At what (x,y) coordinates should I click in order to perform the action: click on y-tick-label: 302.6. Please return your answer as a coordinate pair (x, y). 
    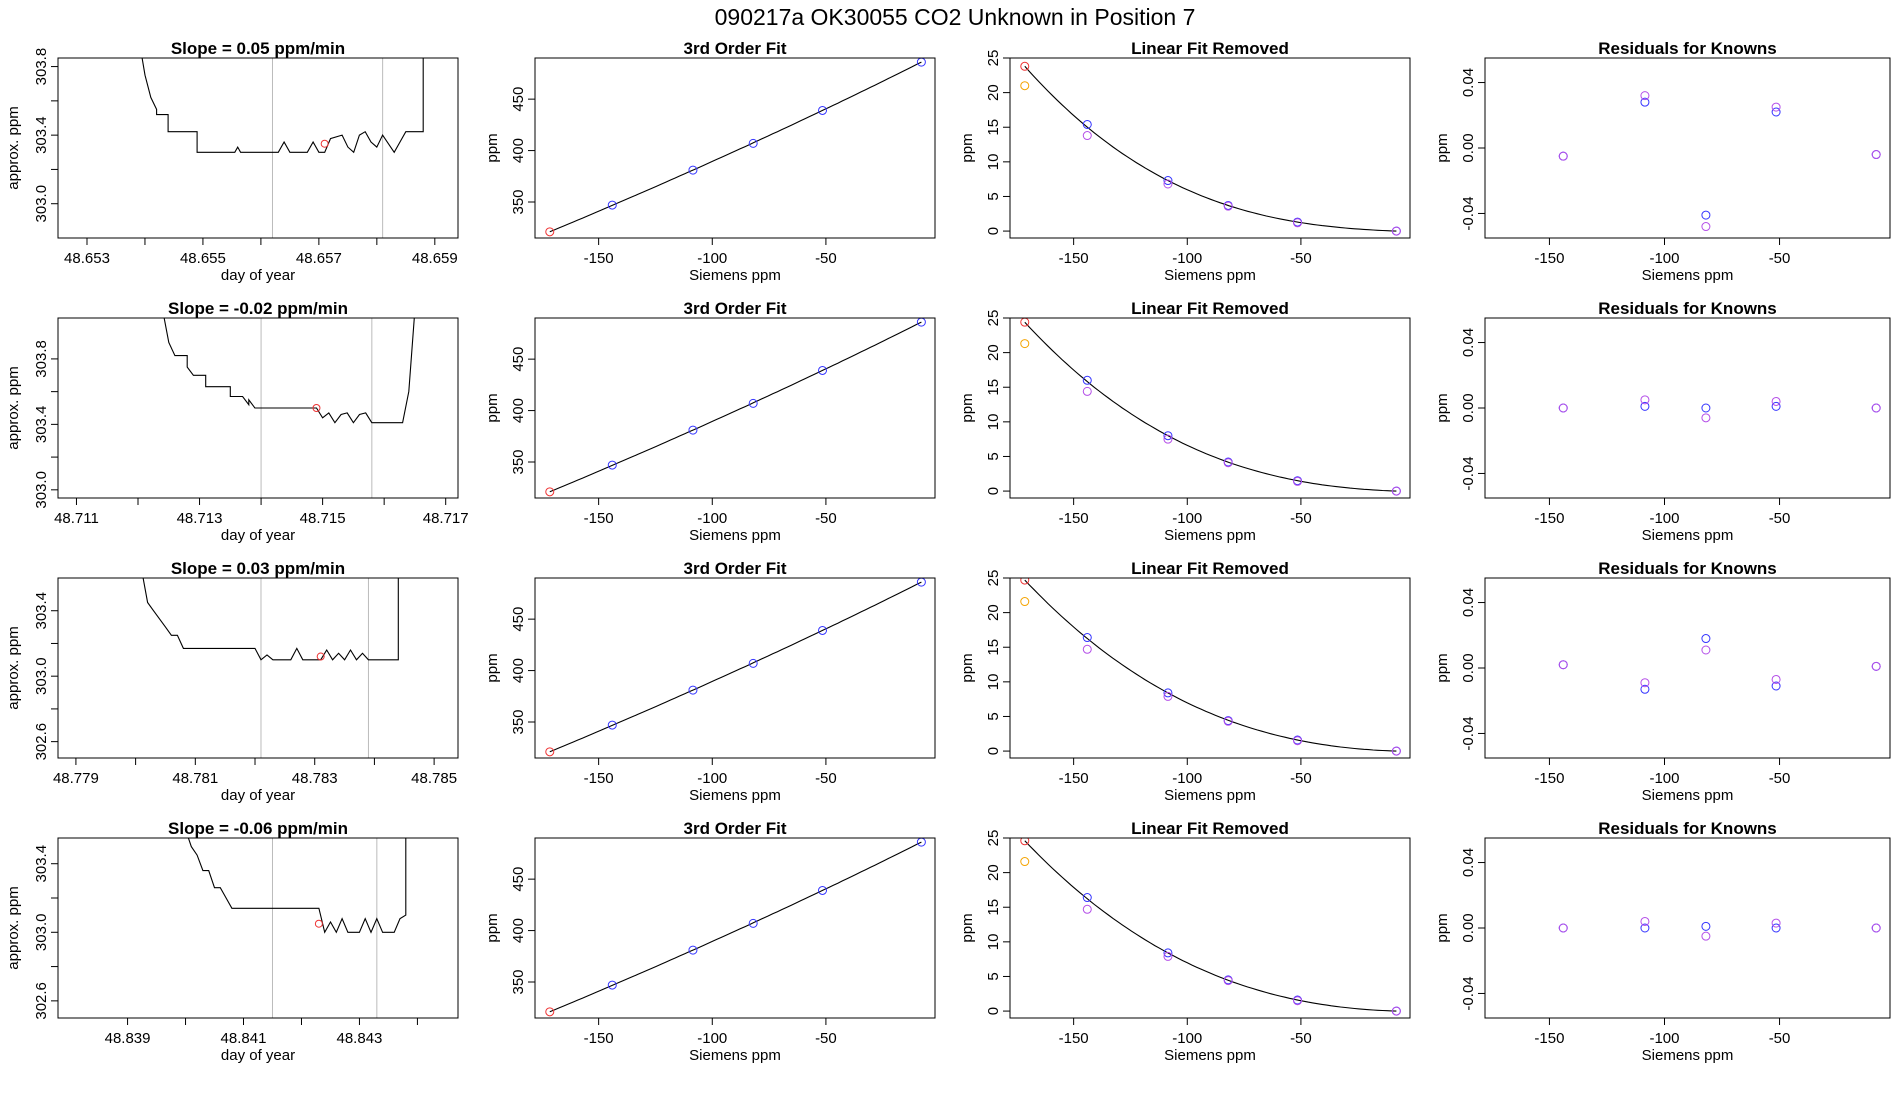
    Looking at the image, I should click on (41, 742).